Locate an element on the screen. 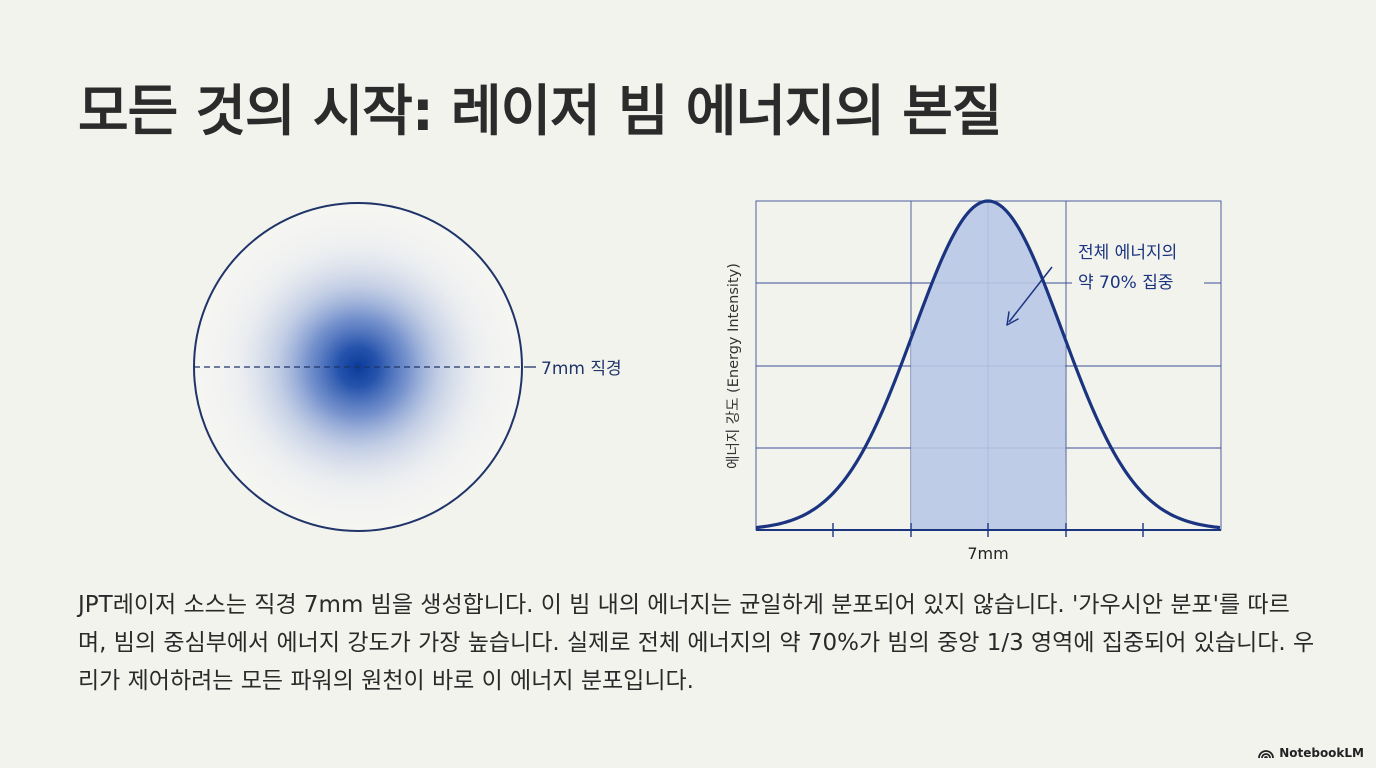 Image resolution: width=1376 pixels, height=768 pixels. annotation-line-1: 전체 에너지의 is located at coordinates (1127, 253).